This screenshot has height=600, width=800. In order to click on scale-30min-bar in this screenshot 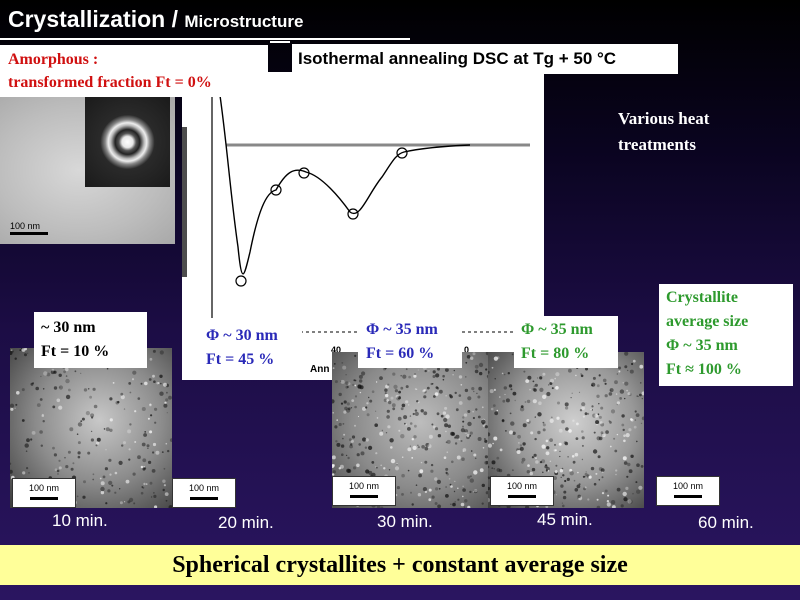, I will do `click(364, 496)`.